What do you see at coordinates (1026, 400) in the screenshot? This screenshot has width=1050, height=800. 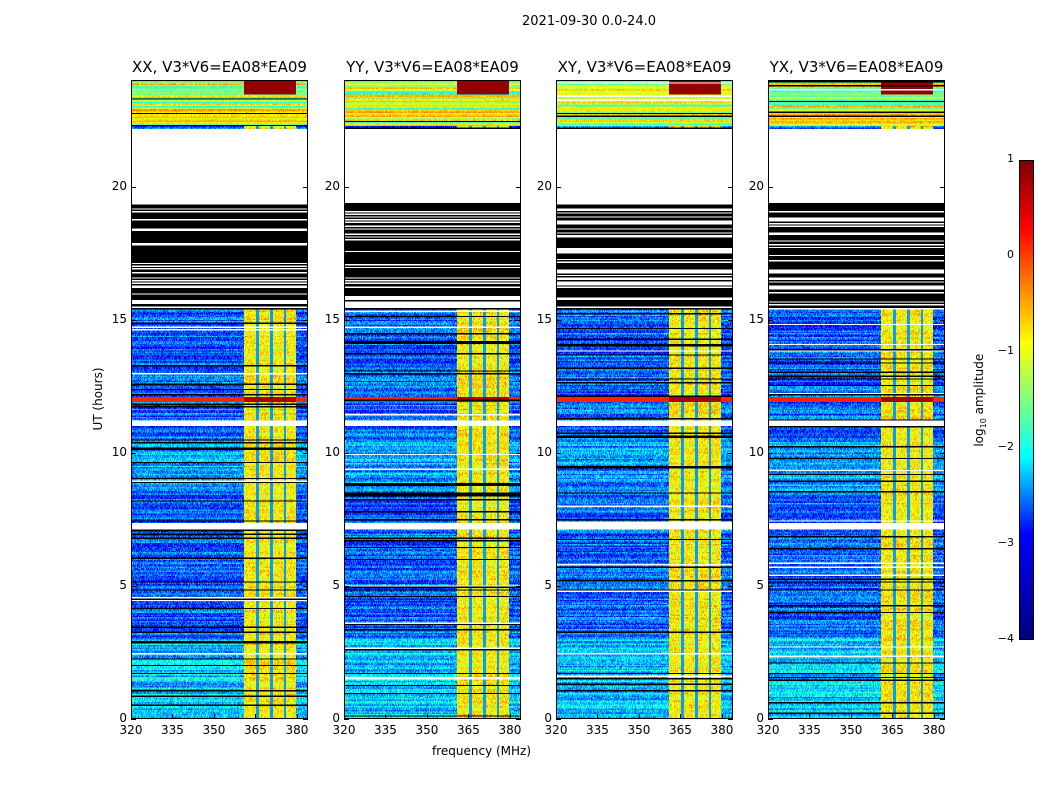 I see `colorbar` at bounding box center [1026, 400].